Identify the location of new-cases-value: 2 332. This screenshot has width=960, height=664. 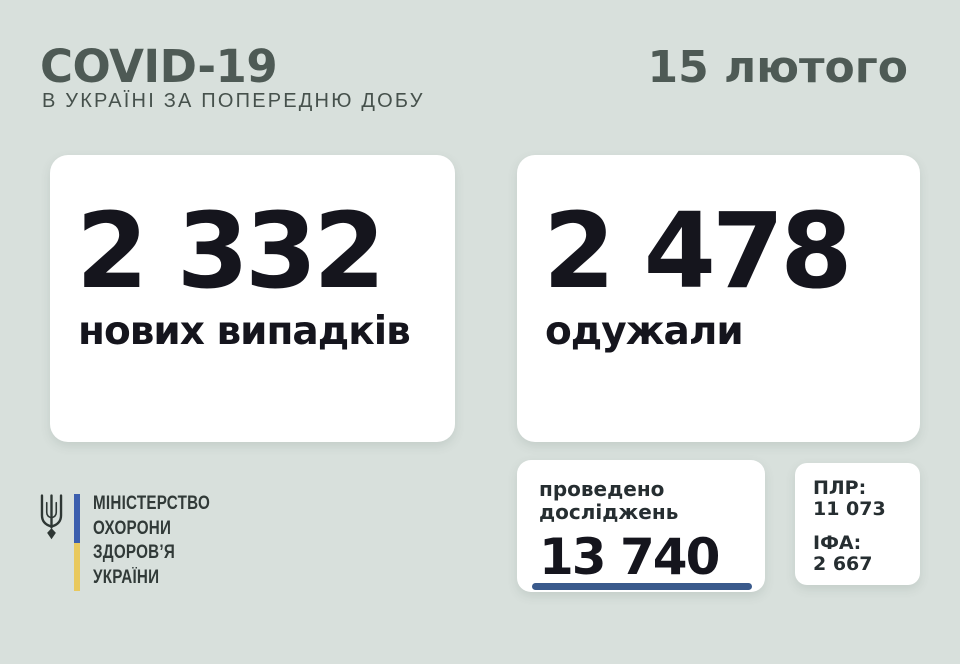
(231, 251).